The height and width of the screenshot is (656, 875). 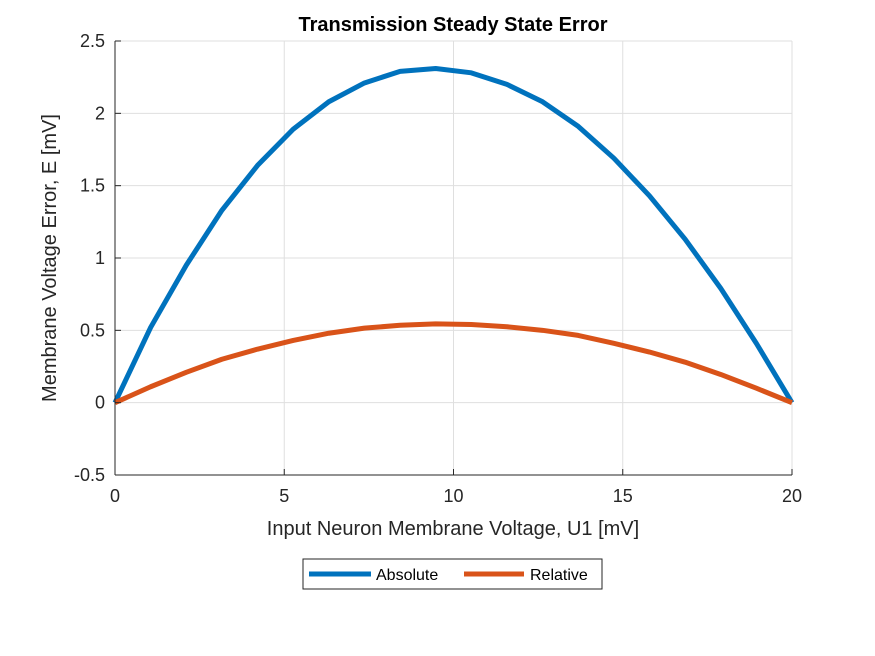 I want to click on legend: Absolute Relative, so click(x=452, y=574).